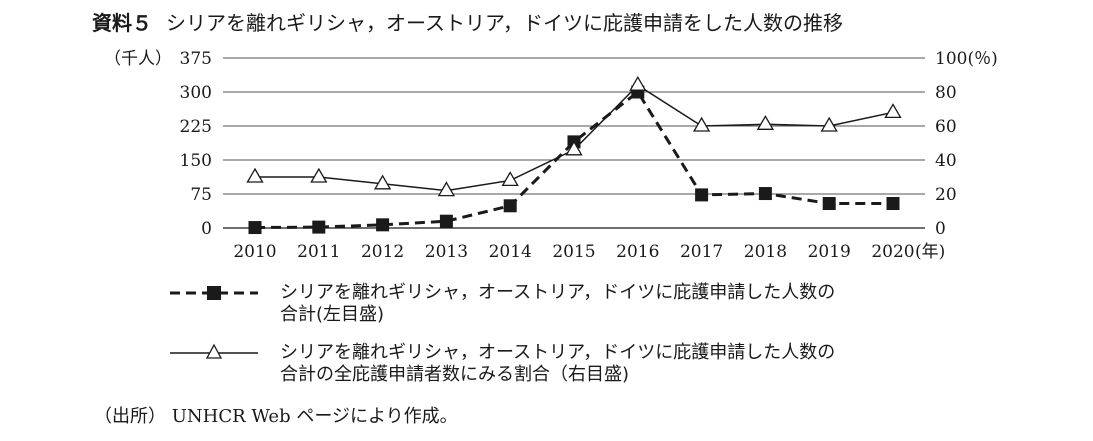  What do you see at coordinates (892, 252) in the screenshot?
I see `x-tick-label: 2020` at bounding box center [892, 252].